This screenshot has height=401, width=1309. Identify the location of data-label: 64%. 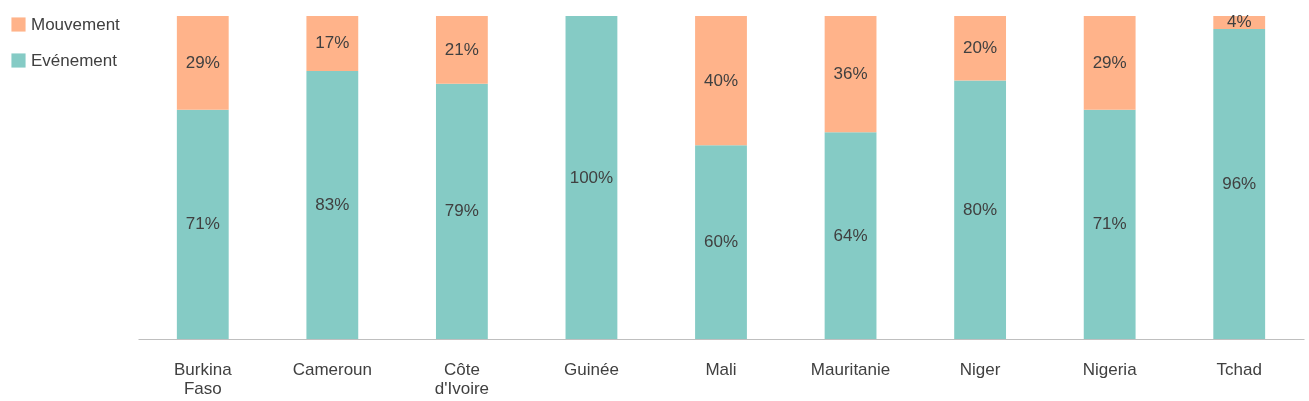
(850, 235).